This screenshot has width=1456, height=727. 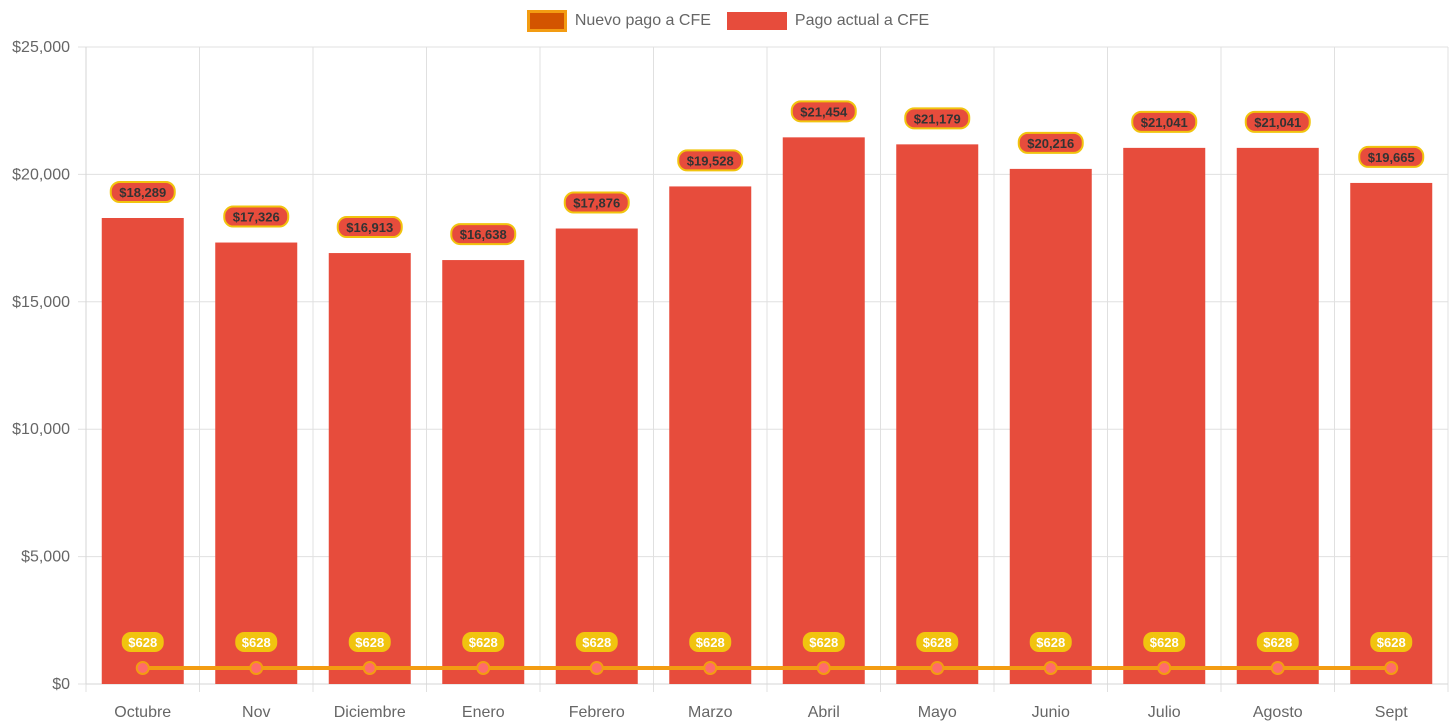 I want to click on bar-data-label: $16,913, so click(x=369, y=227).